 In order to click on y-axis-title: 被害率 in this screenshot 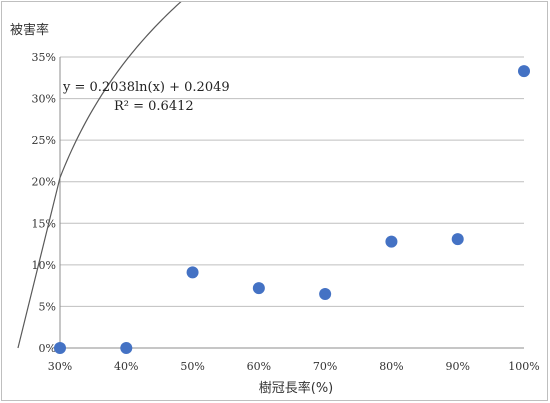, I will do `click(29, 30)`.